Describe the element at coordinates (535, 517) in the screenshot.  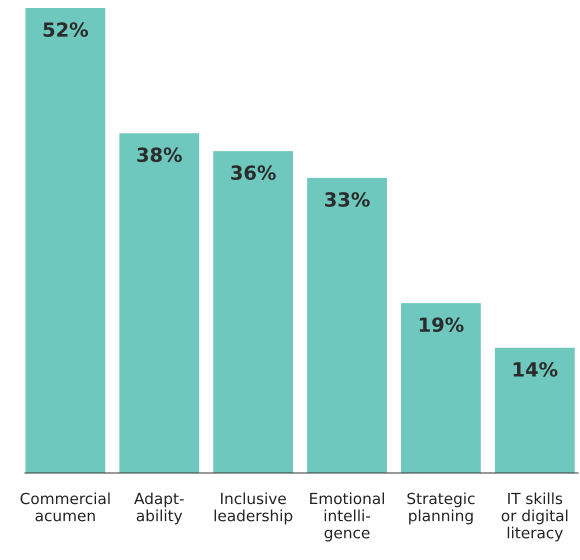
I see `x-tick-label: IT skills or digital literacy` at that location.